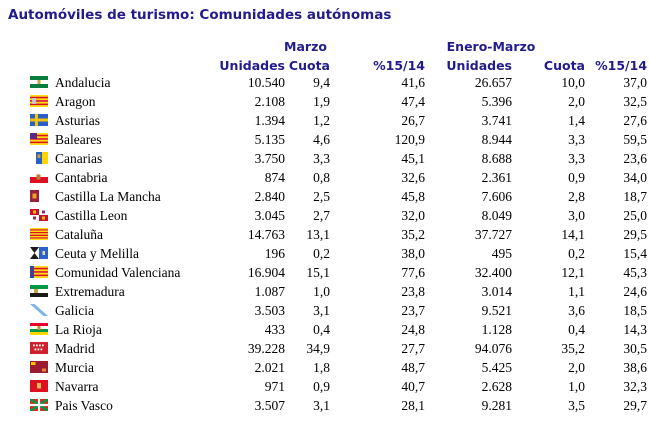 The height and width of the screenshot is (427, 649). Describe the element at coordinates (576, 291) in the screenshot. I see `enero-marzo-cuota-value: 1,1` at that location.